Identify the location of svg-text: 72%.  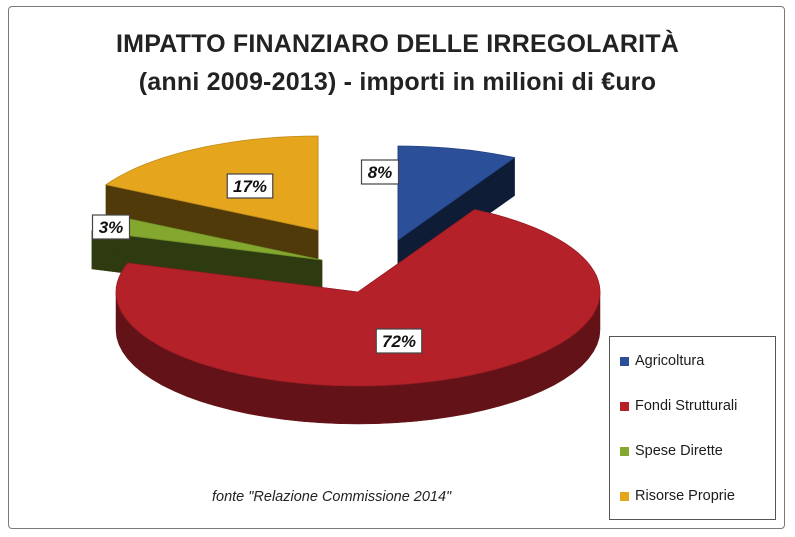
(399, 341).